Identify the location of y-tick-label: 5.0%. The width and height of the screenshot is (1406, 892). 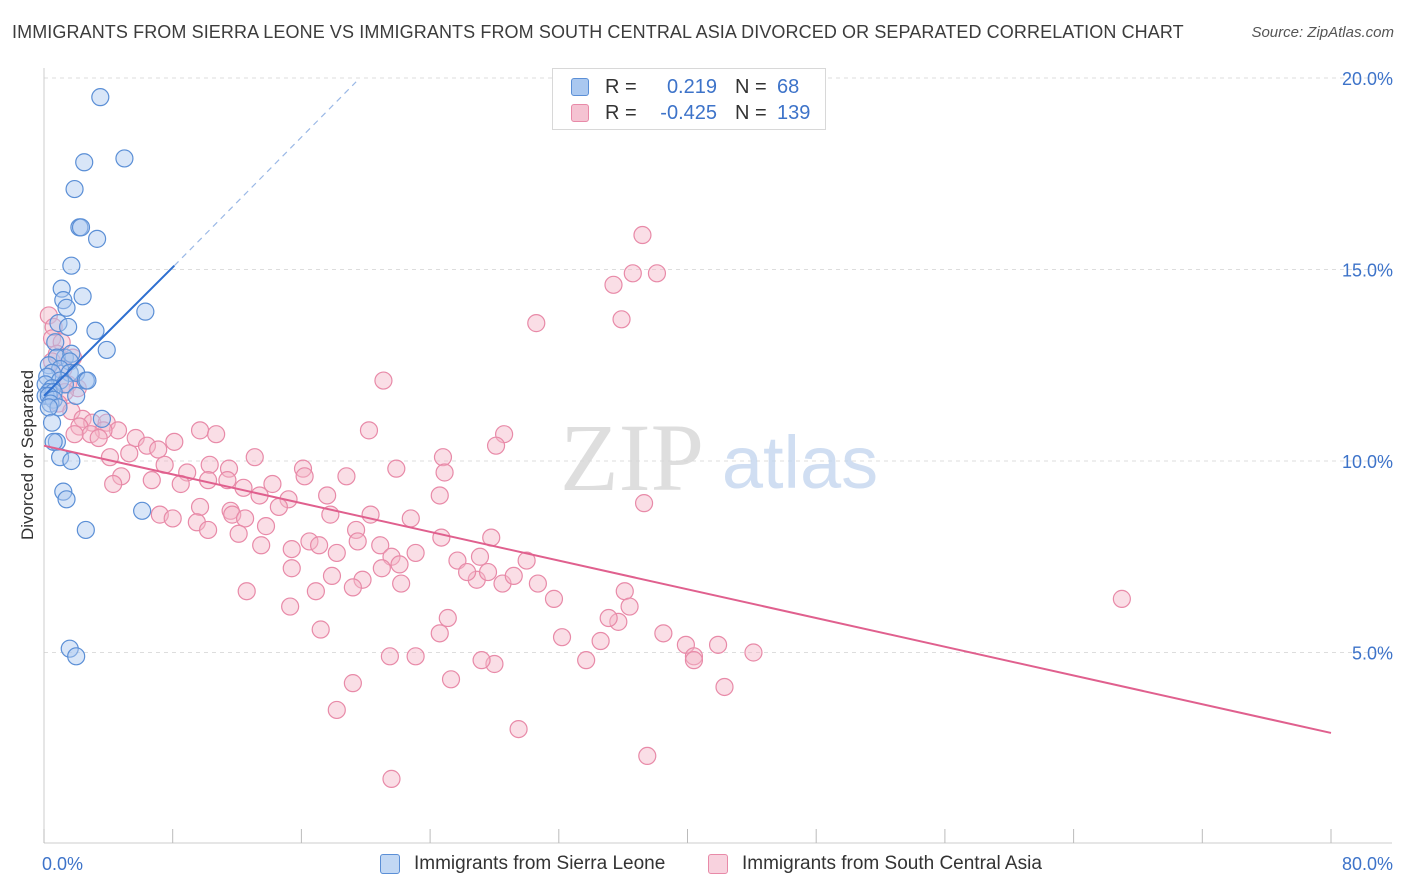
(1372, 654).